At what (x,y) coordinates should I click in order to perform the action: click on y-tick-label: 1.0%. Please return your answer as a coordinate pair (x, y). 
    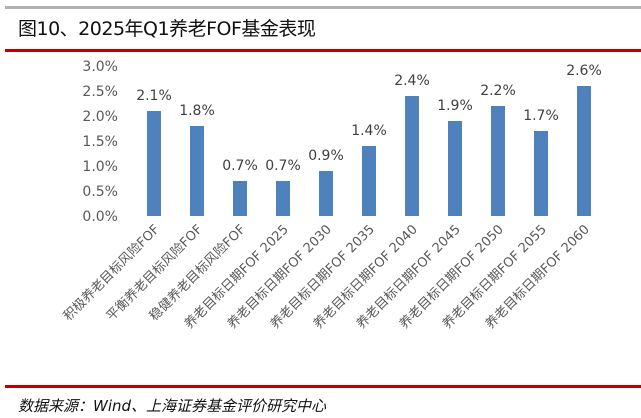
    Looking at the image, I should click on (100, 167).